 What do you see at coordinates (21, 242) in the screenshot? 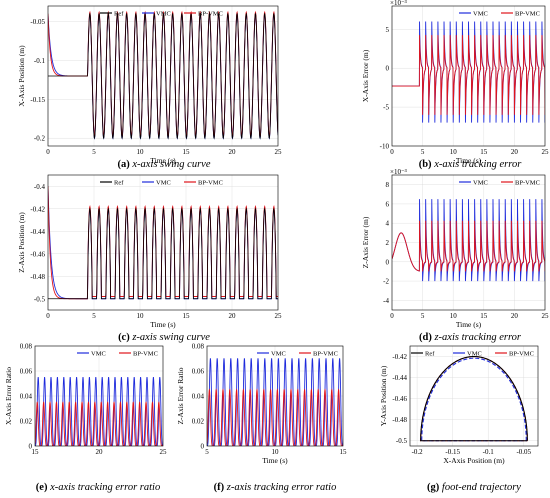
I see `y-axis-label: Z-Axis Position (m)` at bounding box center [21, 242].